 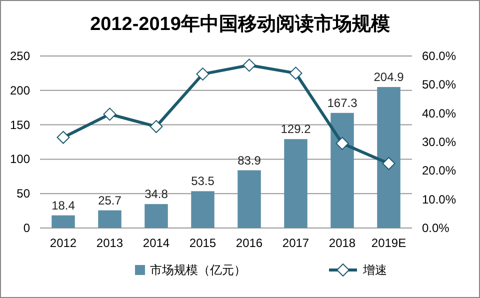 What do you see at coordinates (156, 194) in the screenshot?
I see `text: 34.8` at bounding box center [156, 194].